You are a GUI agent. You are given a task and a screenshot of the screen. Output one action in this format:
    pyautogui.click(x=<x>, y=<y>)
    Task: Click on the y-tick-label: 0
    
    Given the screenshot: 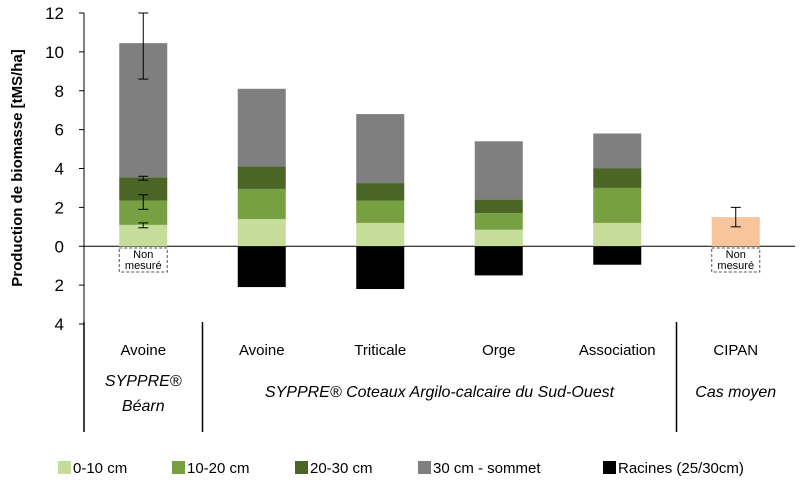 What is the action you would take?
    pyautogui.click(x=59, y=246)
    